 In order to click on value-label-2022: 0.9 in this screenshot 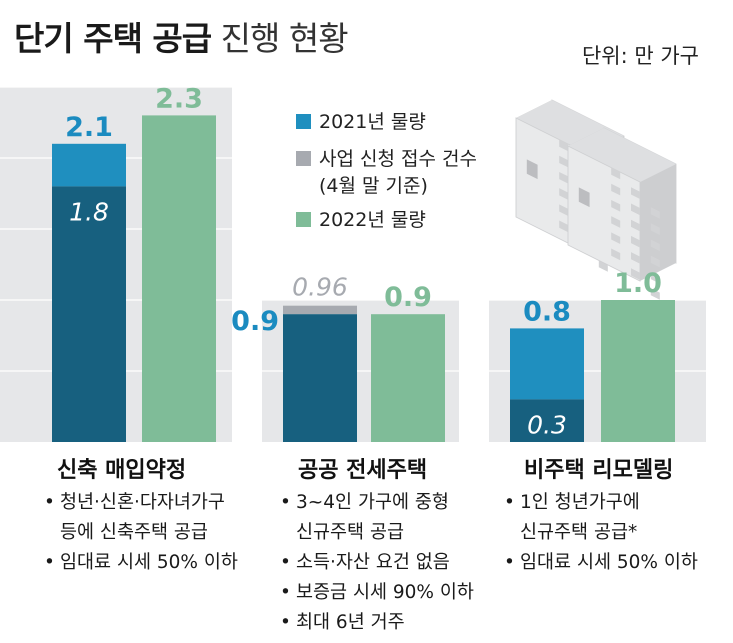, I will do `click(408, 297)`.